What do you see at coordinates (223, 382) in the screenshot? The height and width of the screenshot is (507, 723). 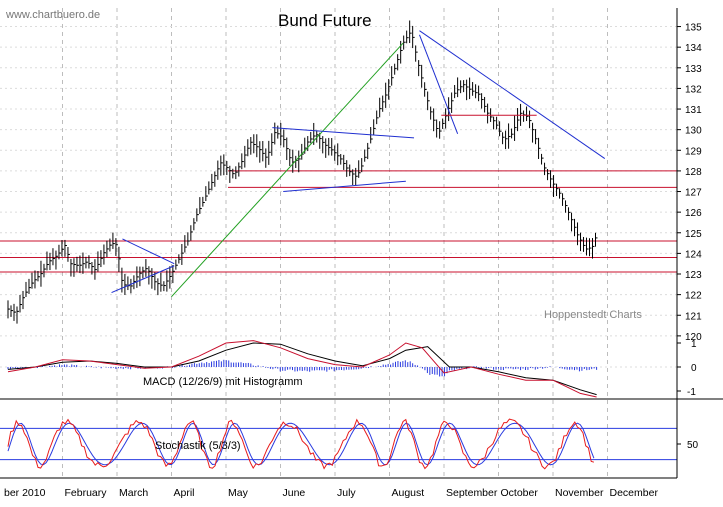 I see `macd-label: MACD (12/26/9) mit Histogramm` at bounding box center [223, 382].